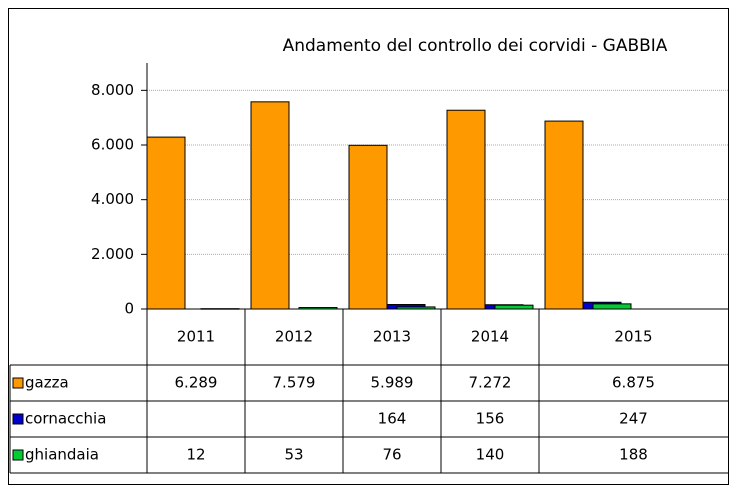 The height and width of the screenshot is (493, 737). Describe the element at coordinates (112, 199) in the screenshot. I see `y-tick-label: 4.000` at that location.